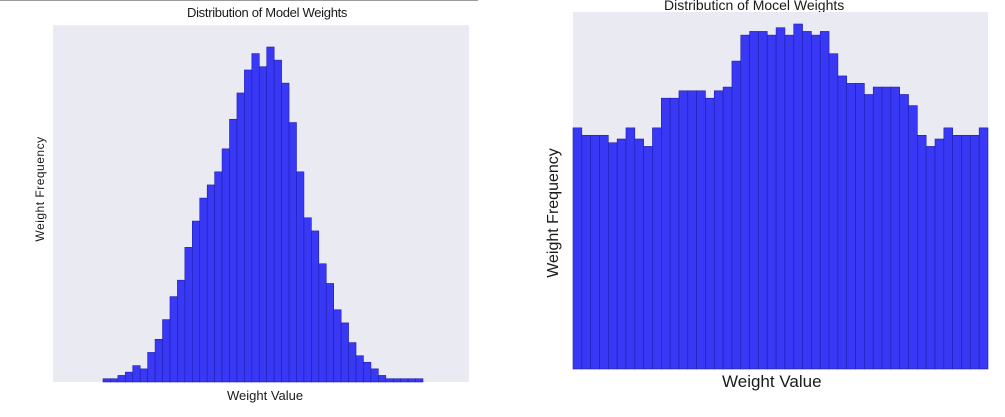 The image size is (1005, 417). Describe the element at coordinates (239, 0) in the screenshot. I see `divider-line` at that location.